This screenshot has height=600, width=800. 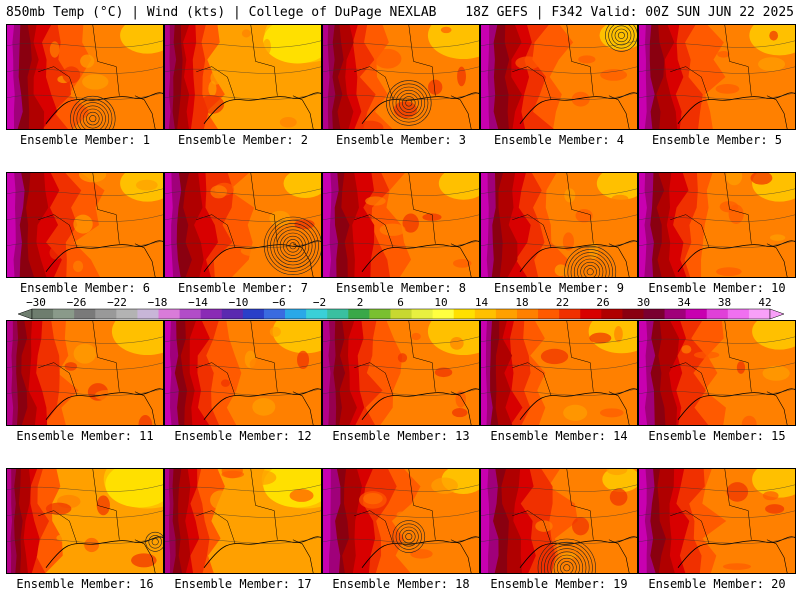 I want to click on member-label: Ensemble Member: 5, so click(x=717, y=140).